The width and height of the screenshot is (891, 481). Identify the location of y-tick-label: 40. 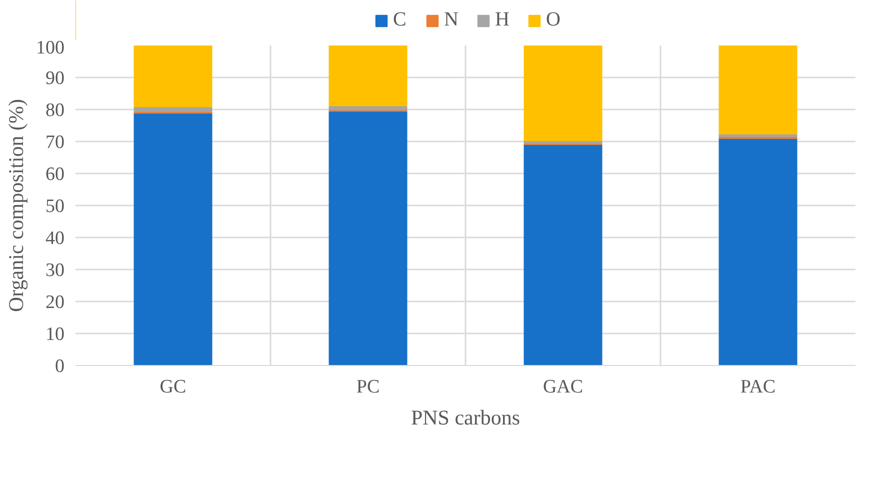
(55, 238).